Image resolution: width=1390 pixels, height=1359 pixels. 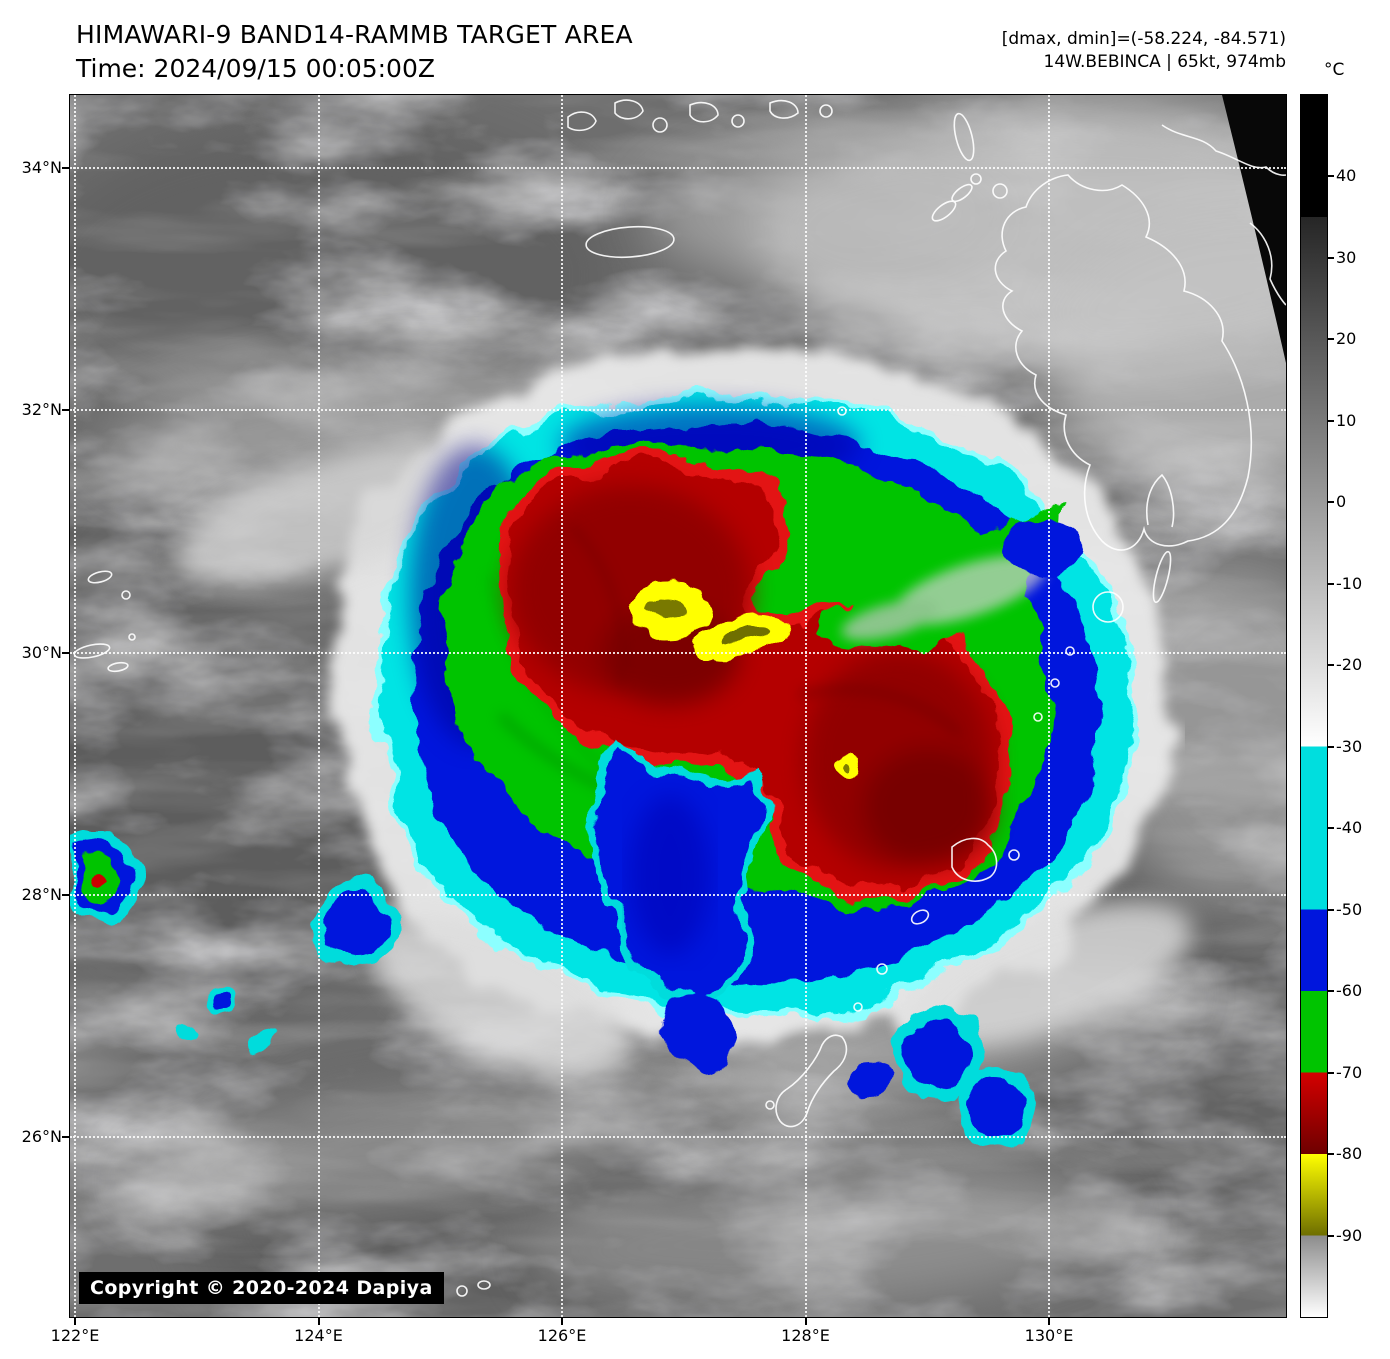 I want to click on dry-slot-blue-pocket, so click(x=1045, y=547).